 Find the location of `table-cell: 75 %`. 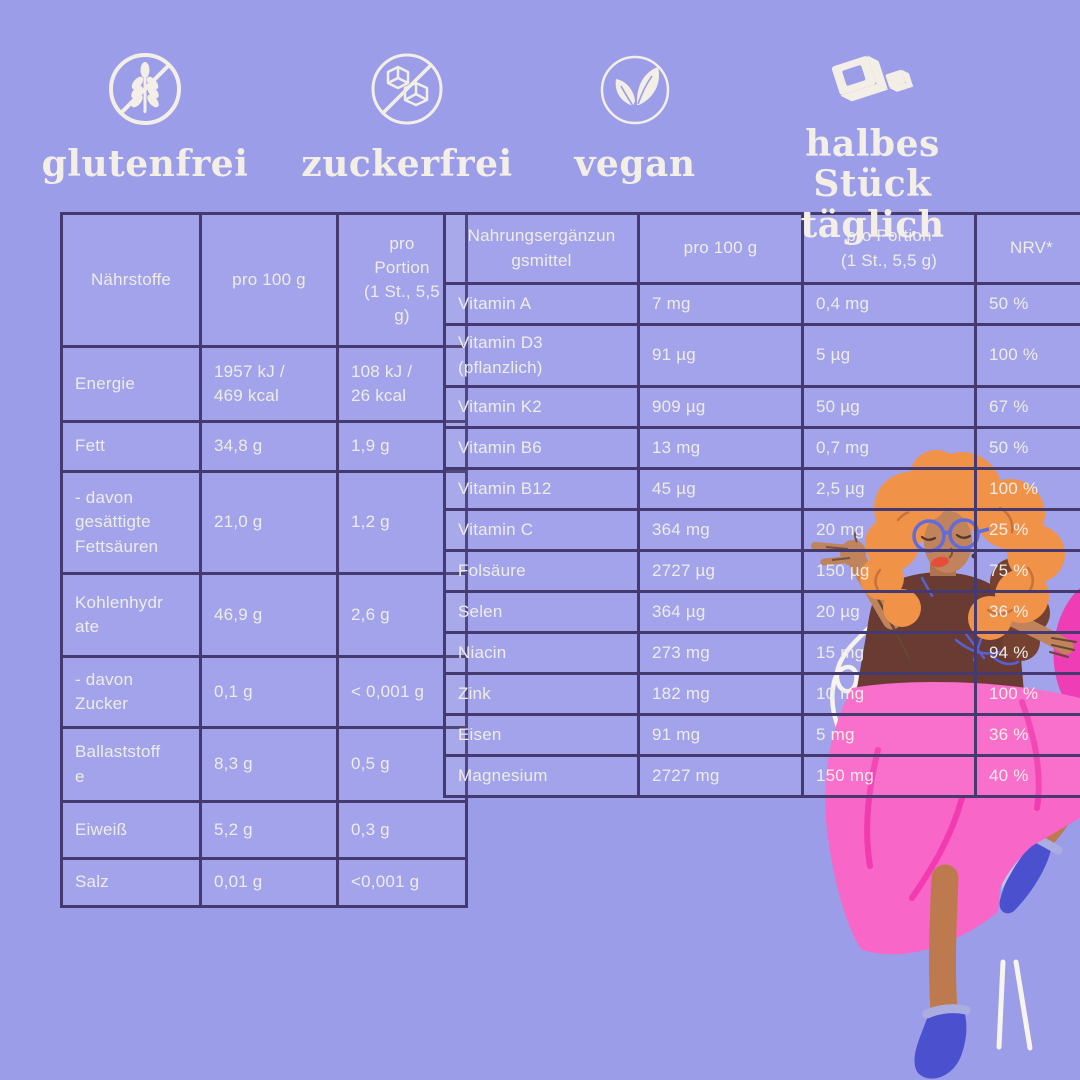

table-cell: 75 % is located at coordinates (1027, 571).